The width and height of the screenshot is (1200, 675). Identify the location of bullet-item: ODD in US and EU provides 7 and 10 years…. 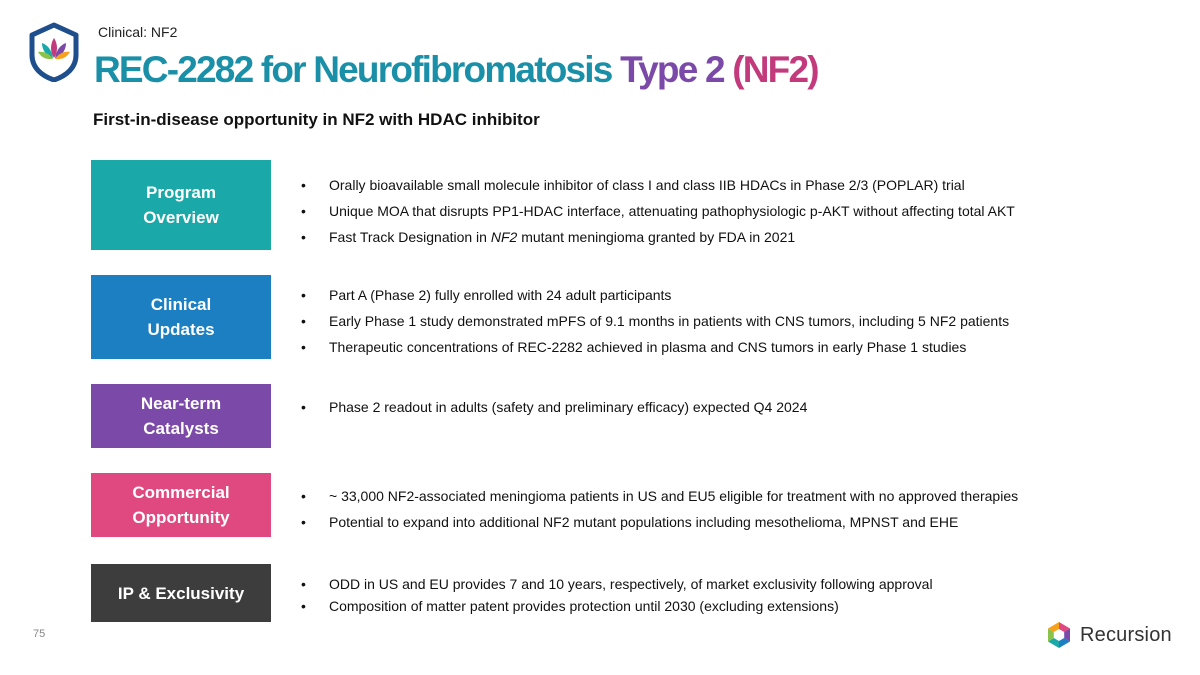
(616, 584).